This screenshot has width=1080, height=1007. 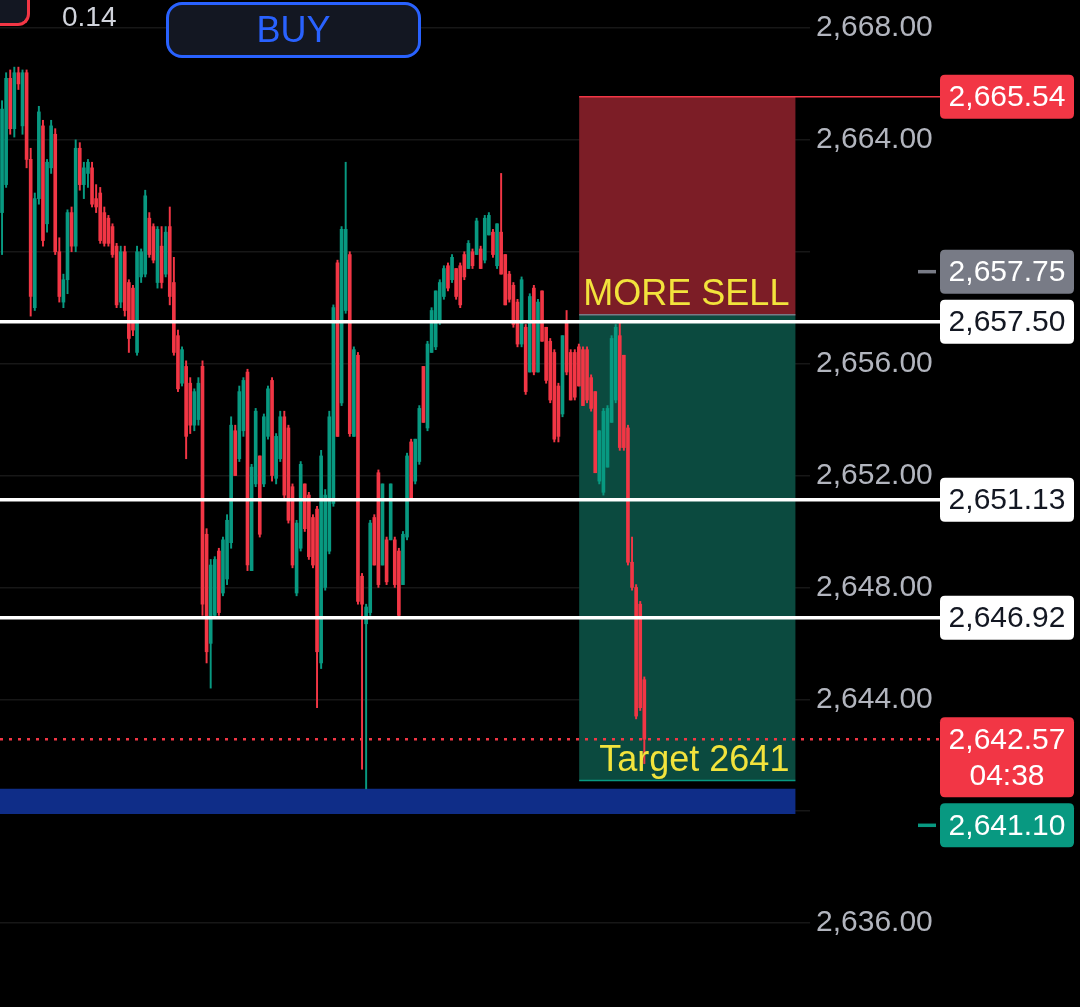 What do you see at coordinates (874, 361) in the screenshot?
I see `y-tick-label: 2,656.00` at bounding box center [874, 361].